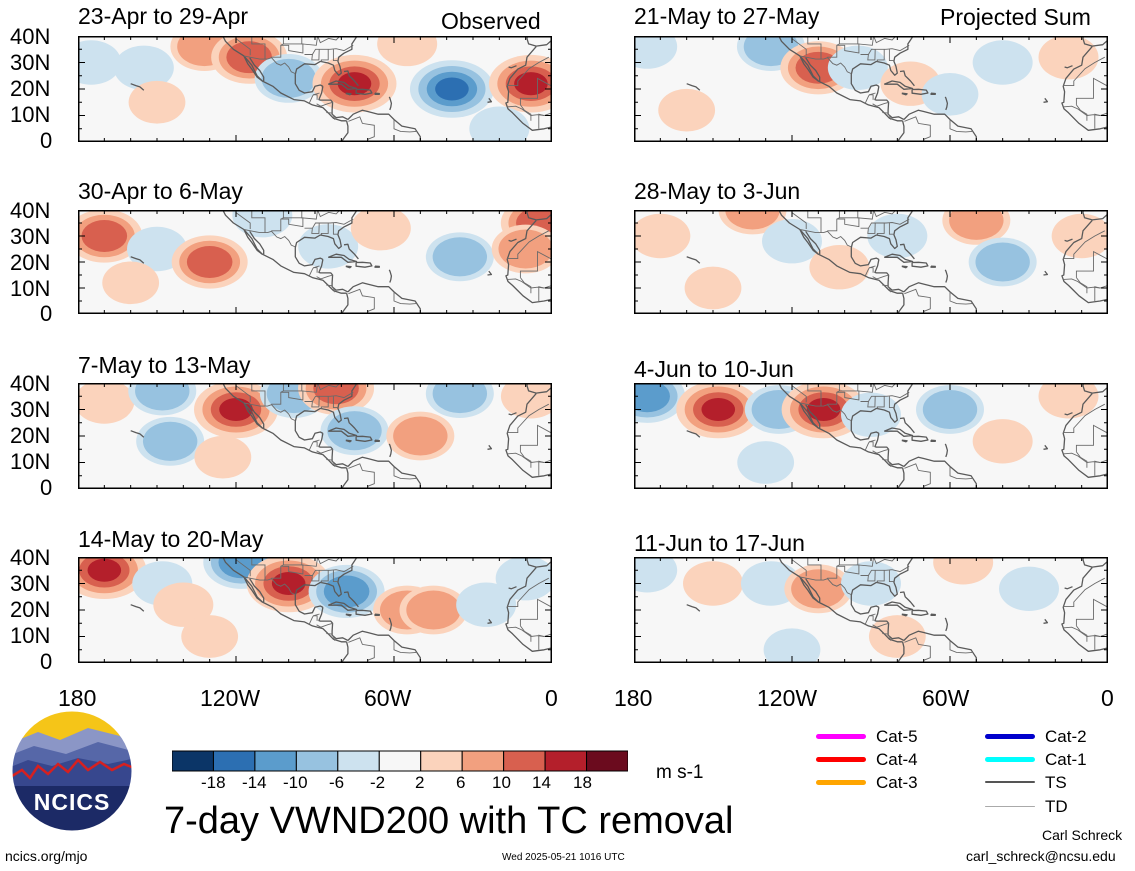  I want to click on tc-legend-label: Cat-1, so click(1066, 759).